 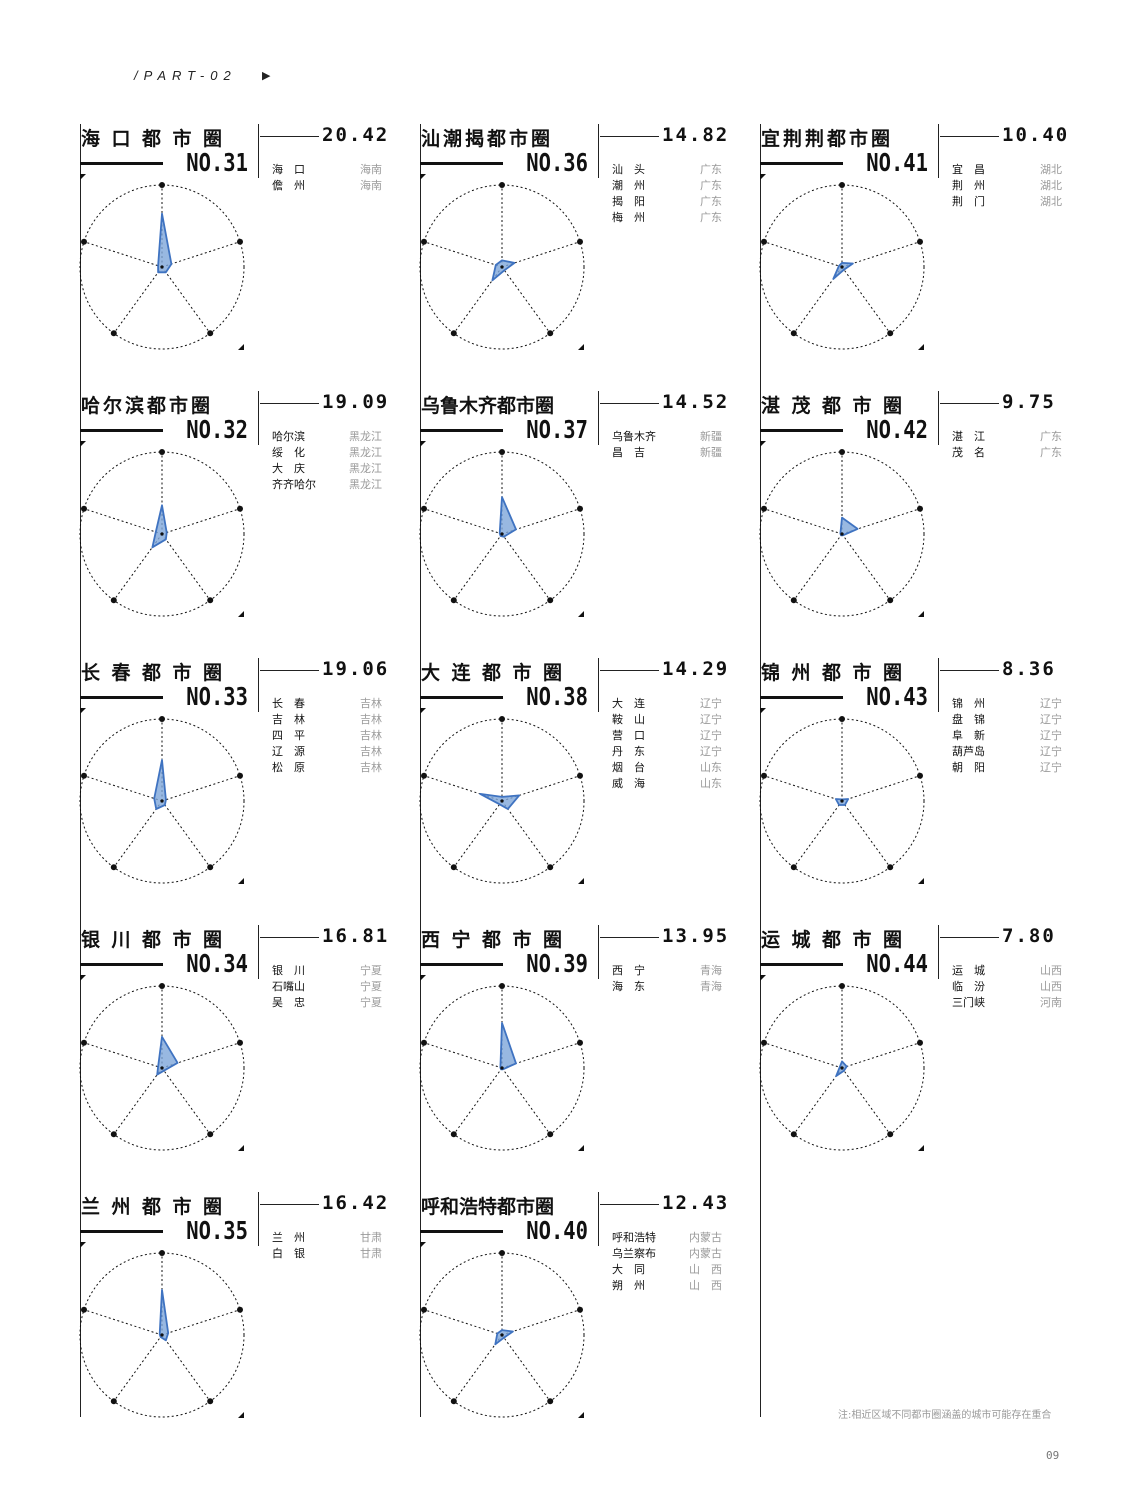 What do you see at coordinates (573, 1058) in the screenshot?
I see `metro-card: 西宁都市圈 NO.39 13.95 西 宁青海海 东青海` at bounding box center [573, 1058].